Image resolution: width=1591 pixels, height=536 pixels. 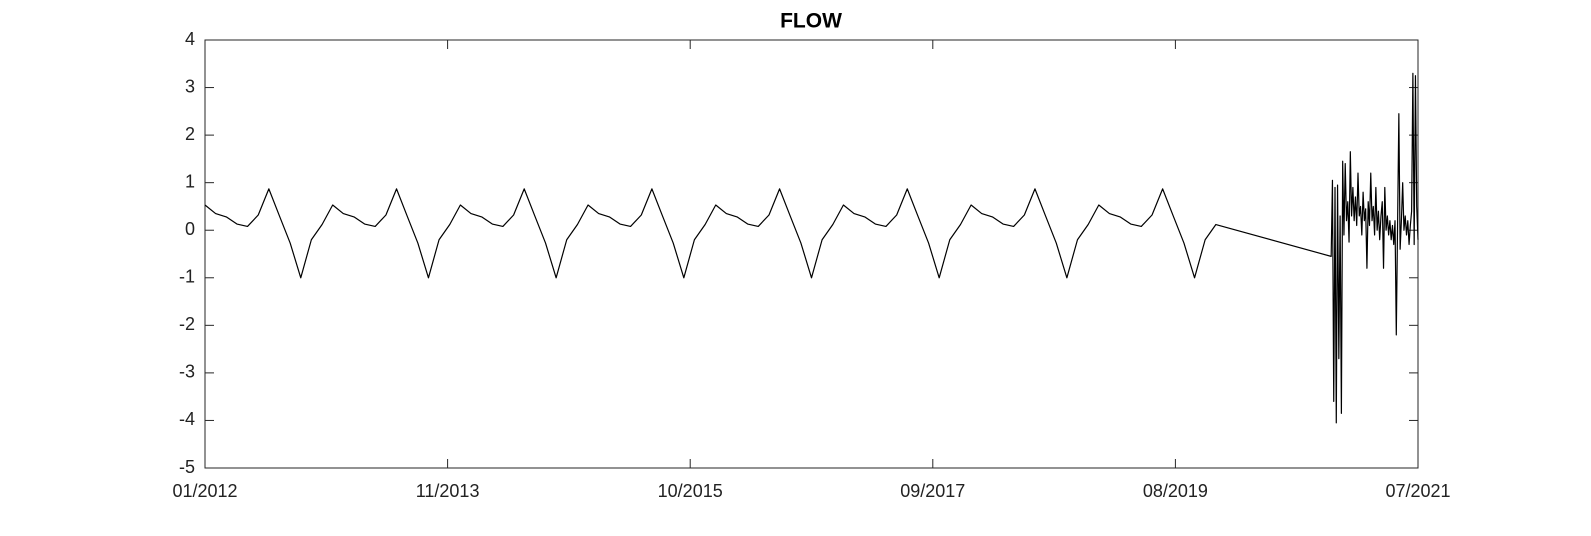 What do you see at coordinates (190, 39) in the screenshot?
I see `y-tick-label: 4` at bounding box center [190, 39].